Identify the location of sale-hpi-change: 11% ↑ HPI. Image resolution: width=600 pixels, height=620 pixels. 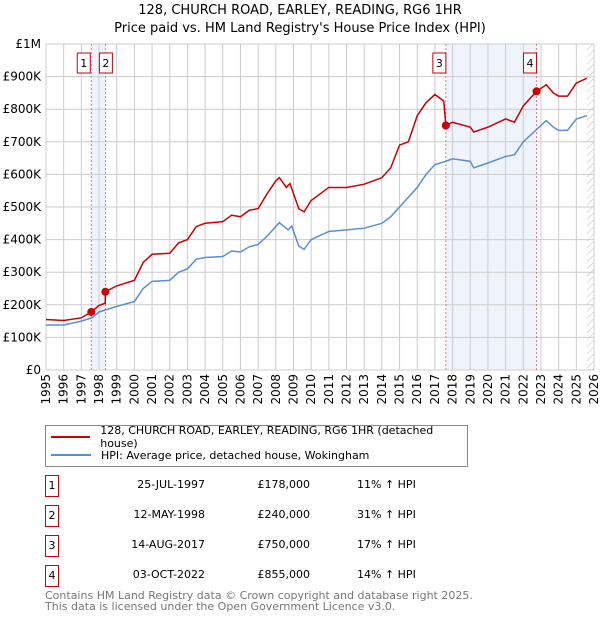
(386, 484).